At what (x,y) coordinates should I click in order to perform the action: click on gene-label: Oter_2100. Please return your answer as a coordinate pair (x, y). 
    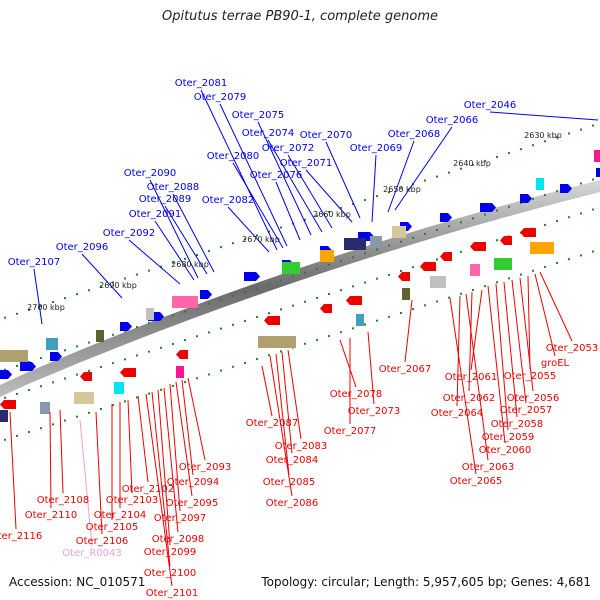
    Looking at the image, I should click on (170, 573).